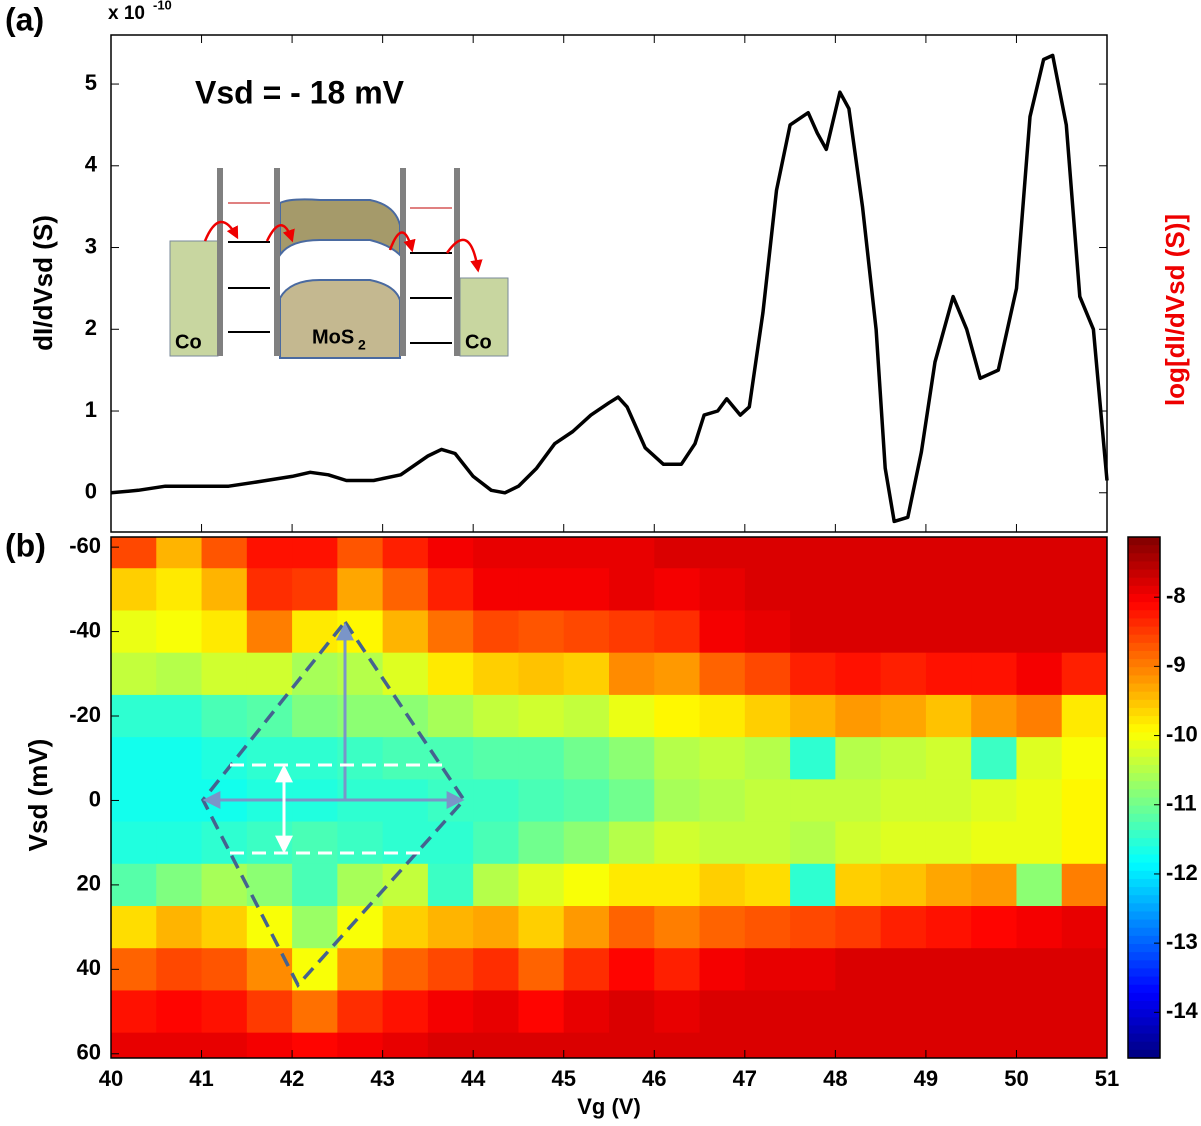 The height and width of the screenshot is (1126, 1201). I want to click on x-tick-label: 41, so click(201, 1078).